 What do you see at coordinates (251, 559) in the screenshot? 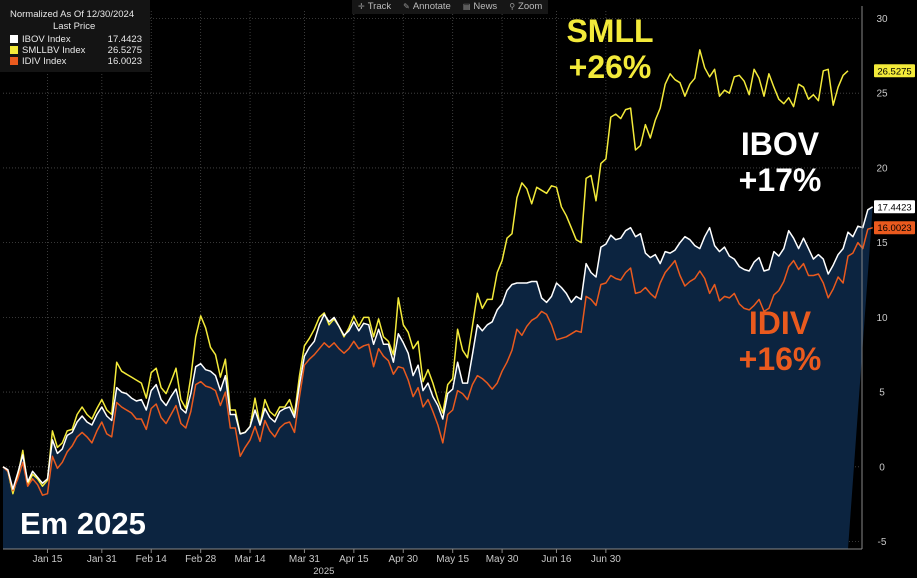
I see `x-tick-label: Mar 14` at bounding box center [251, 559].